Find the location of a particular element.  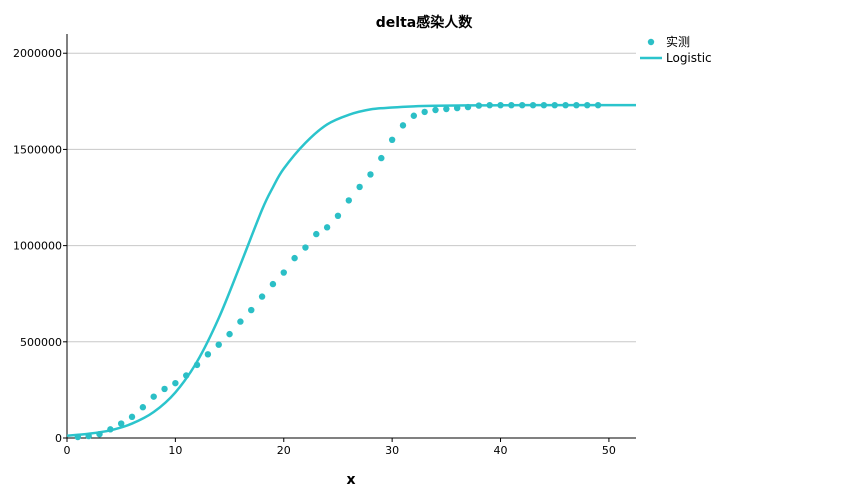

y-tick-label: 1000000 is located at coordinates (37, 246).